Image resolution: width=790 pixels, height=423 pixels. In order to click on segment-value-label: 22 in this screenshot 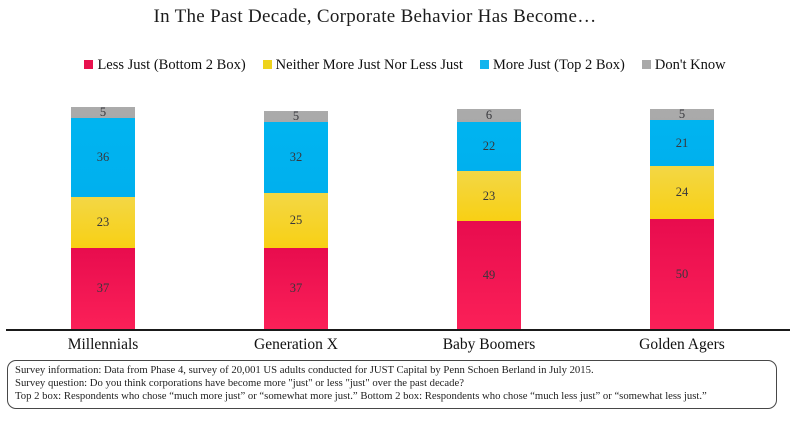, I will do `click(489, 146)`.